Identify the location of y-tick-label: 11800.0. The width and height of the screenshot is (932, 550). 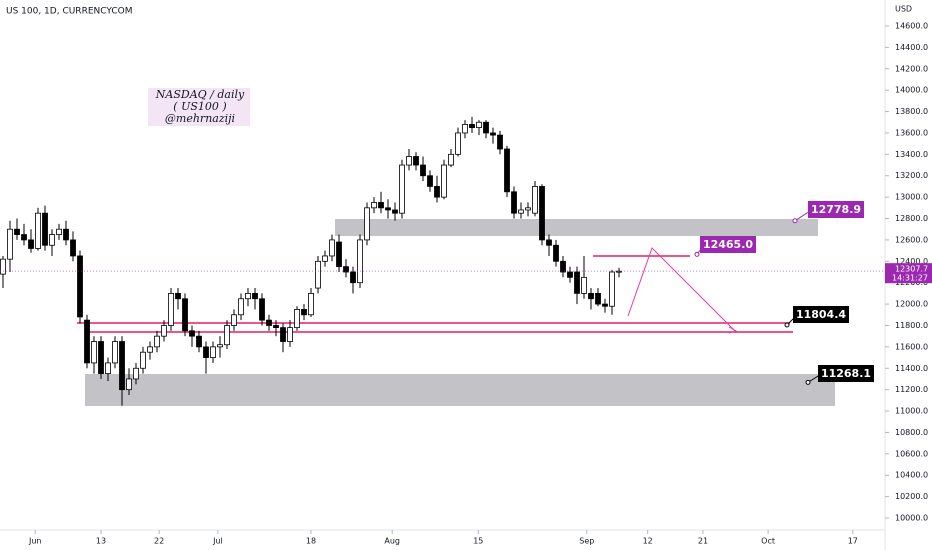
(911, 325).